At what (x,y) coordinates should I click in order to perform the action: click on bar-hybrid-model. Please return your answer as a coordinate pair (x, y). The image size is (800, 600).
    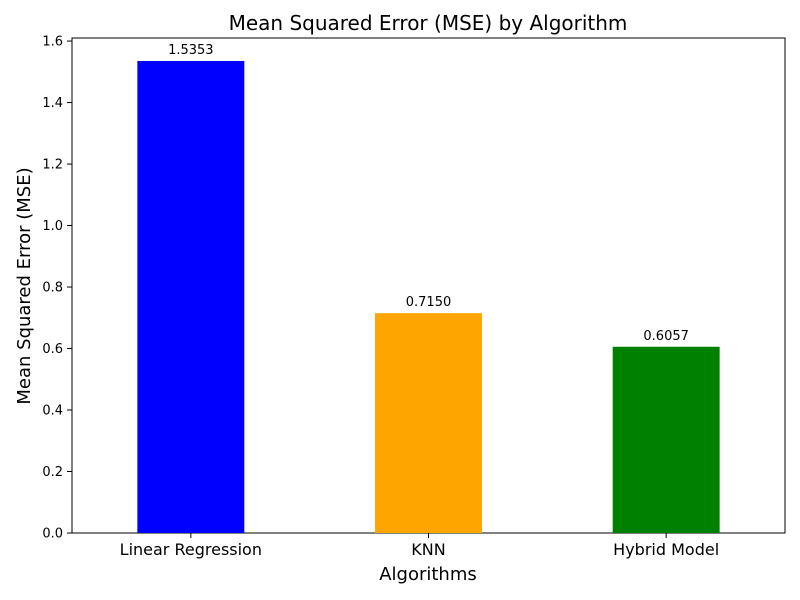
    Looking at the image, I should click on (666, 439).